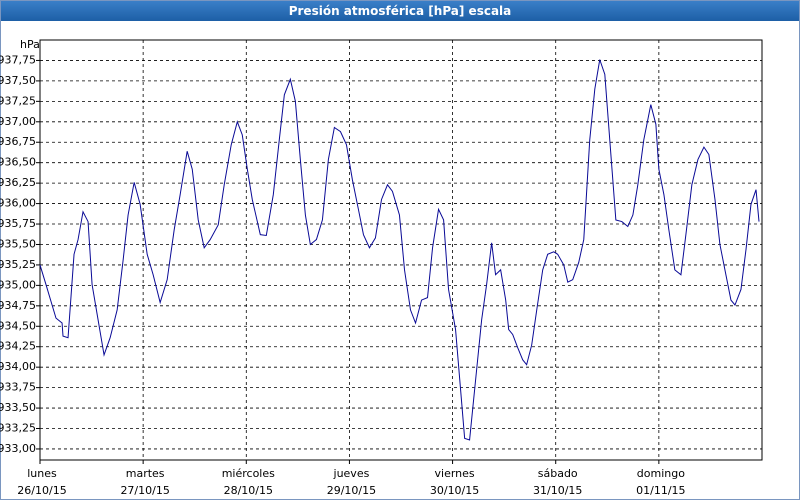 The image size is (800, 500). What do you see at coordinates (18, 407) in the screenshot?
I see `y-tick-label: 933,50` at bounding box center [18, 407].